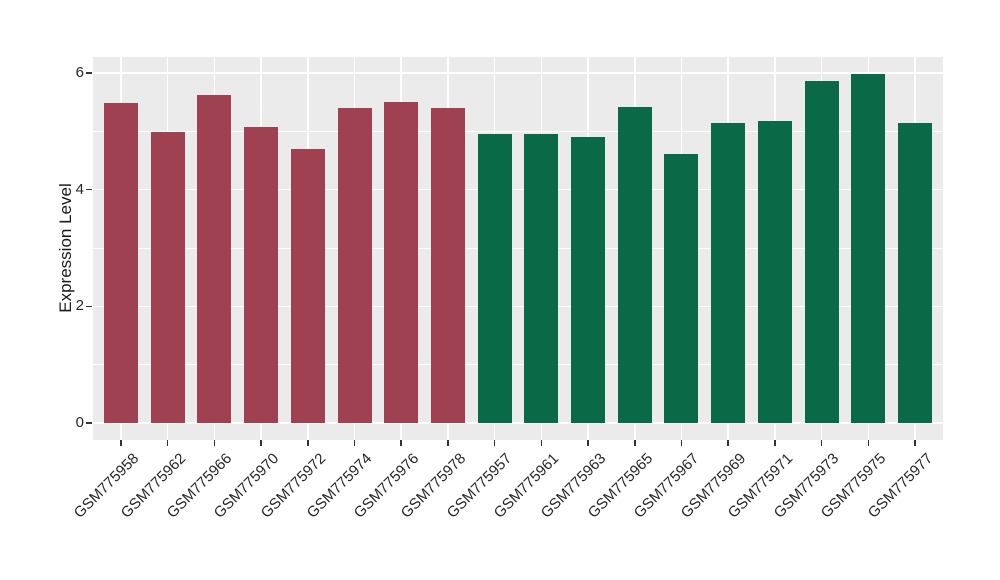 The width and height of the screenshot is (1000, 580). I want to click on y-axis-title: Expression Level, so click(65, 248).